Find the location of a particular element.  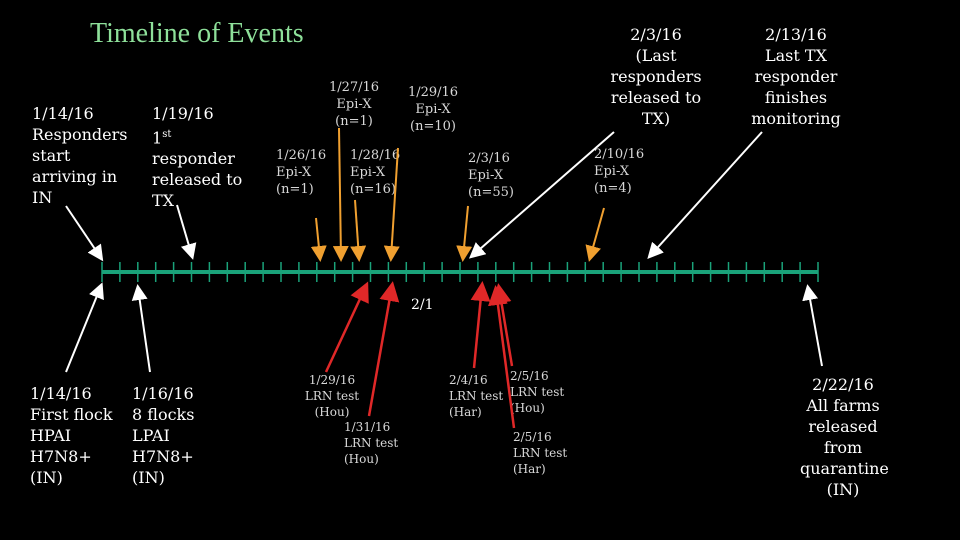

event-line: released is located at coordinates (843, 426).